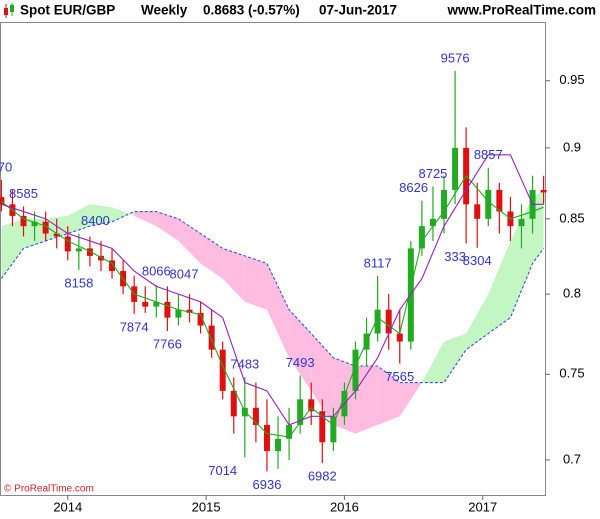 This screenshot has height=519, width=600. I want to click on price-annotation: 7874, so click(134, 326).